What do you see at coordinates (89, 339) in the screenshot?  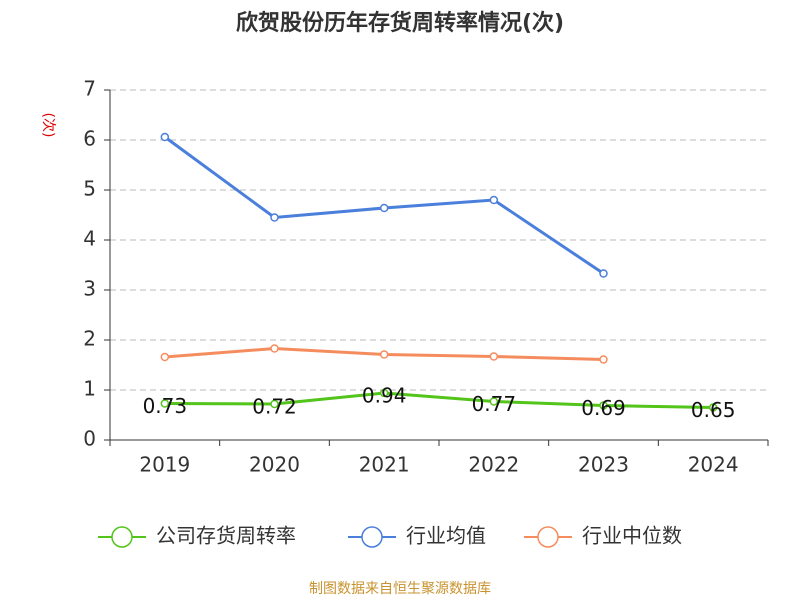 I see `y-tick-label: 2` at bounding box center [89, 339].